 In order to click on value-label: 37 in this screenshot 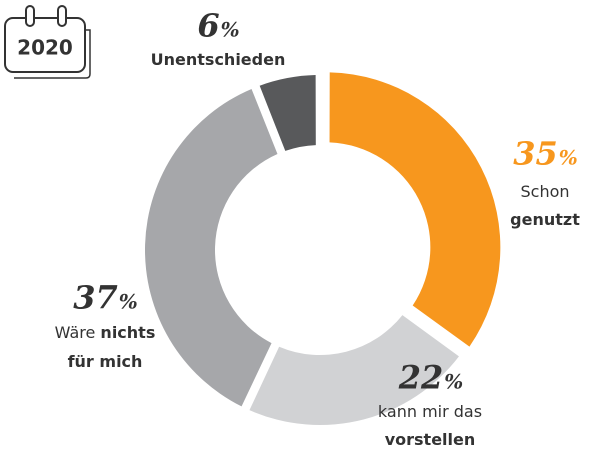, I will do `click(95, 298)`.